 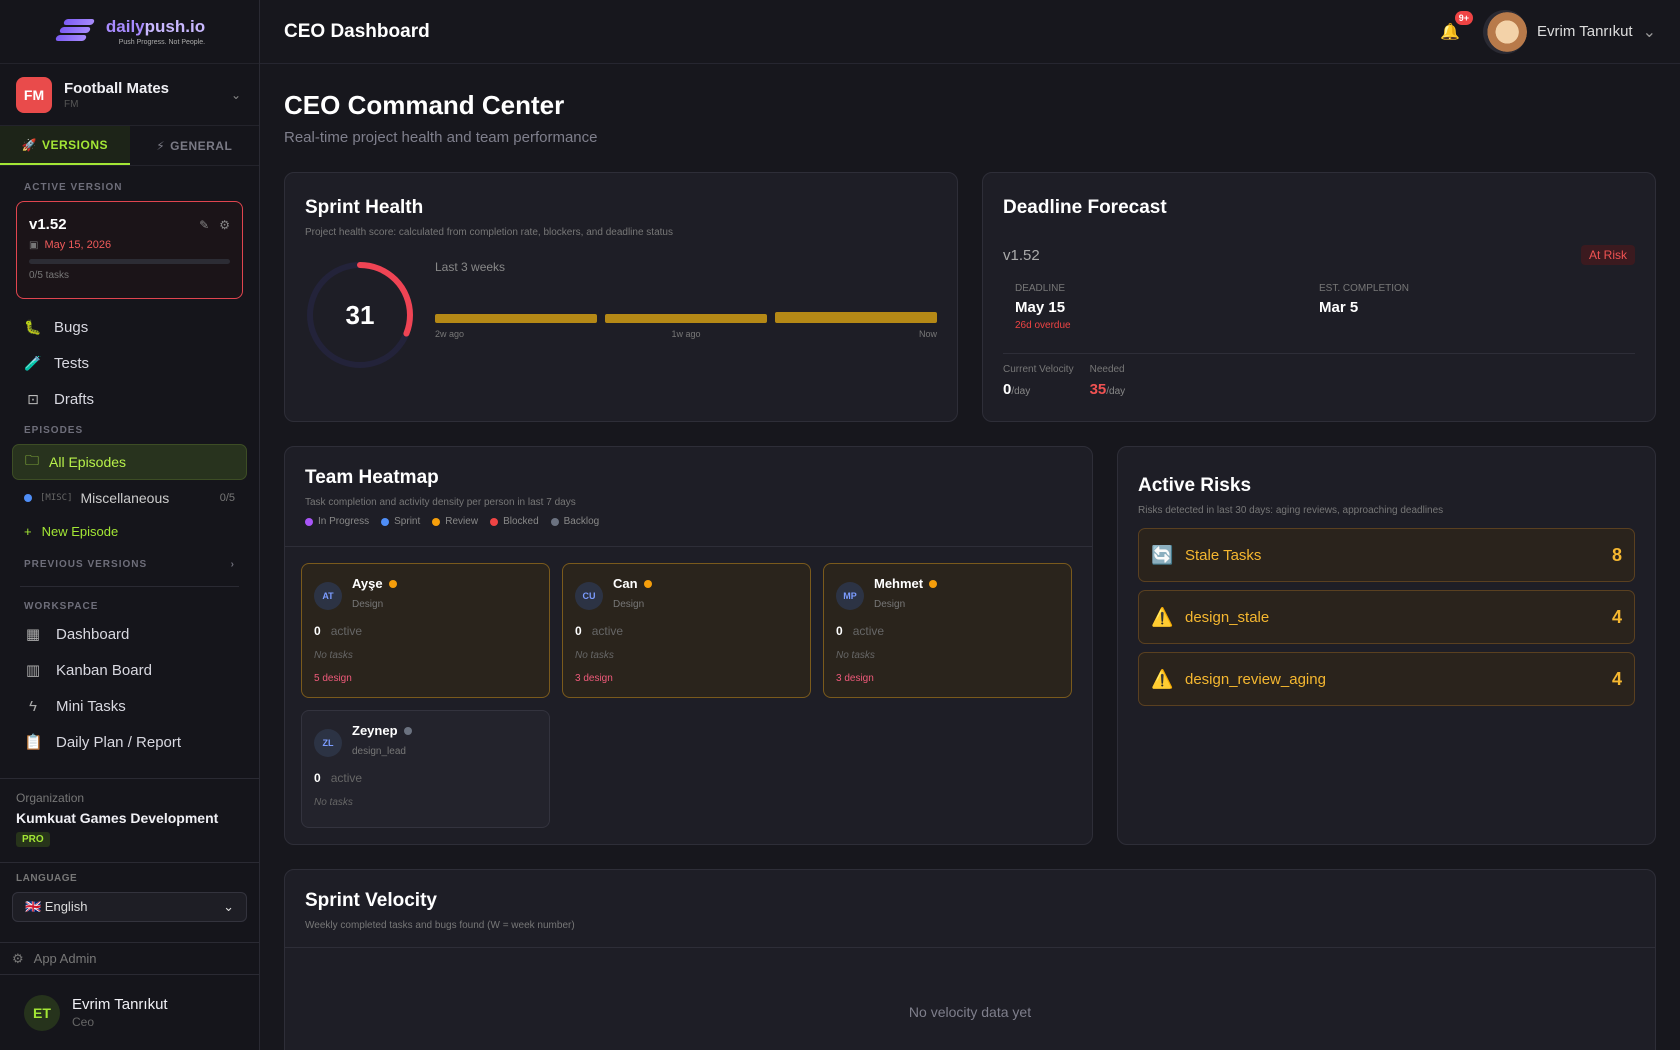 What do you see at coordinates (1255, 679) in the screenshot?
I see `risk-name: design_review_aging` at bounding box center [1255, 679].